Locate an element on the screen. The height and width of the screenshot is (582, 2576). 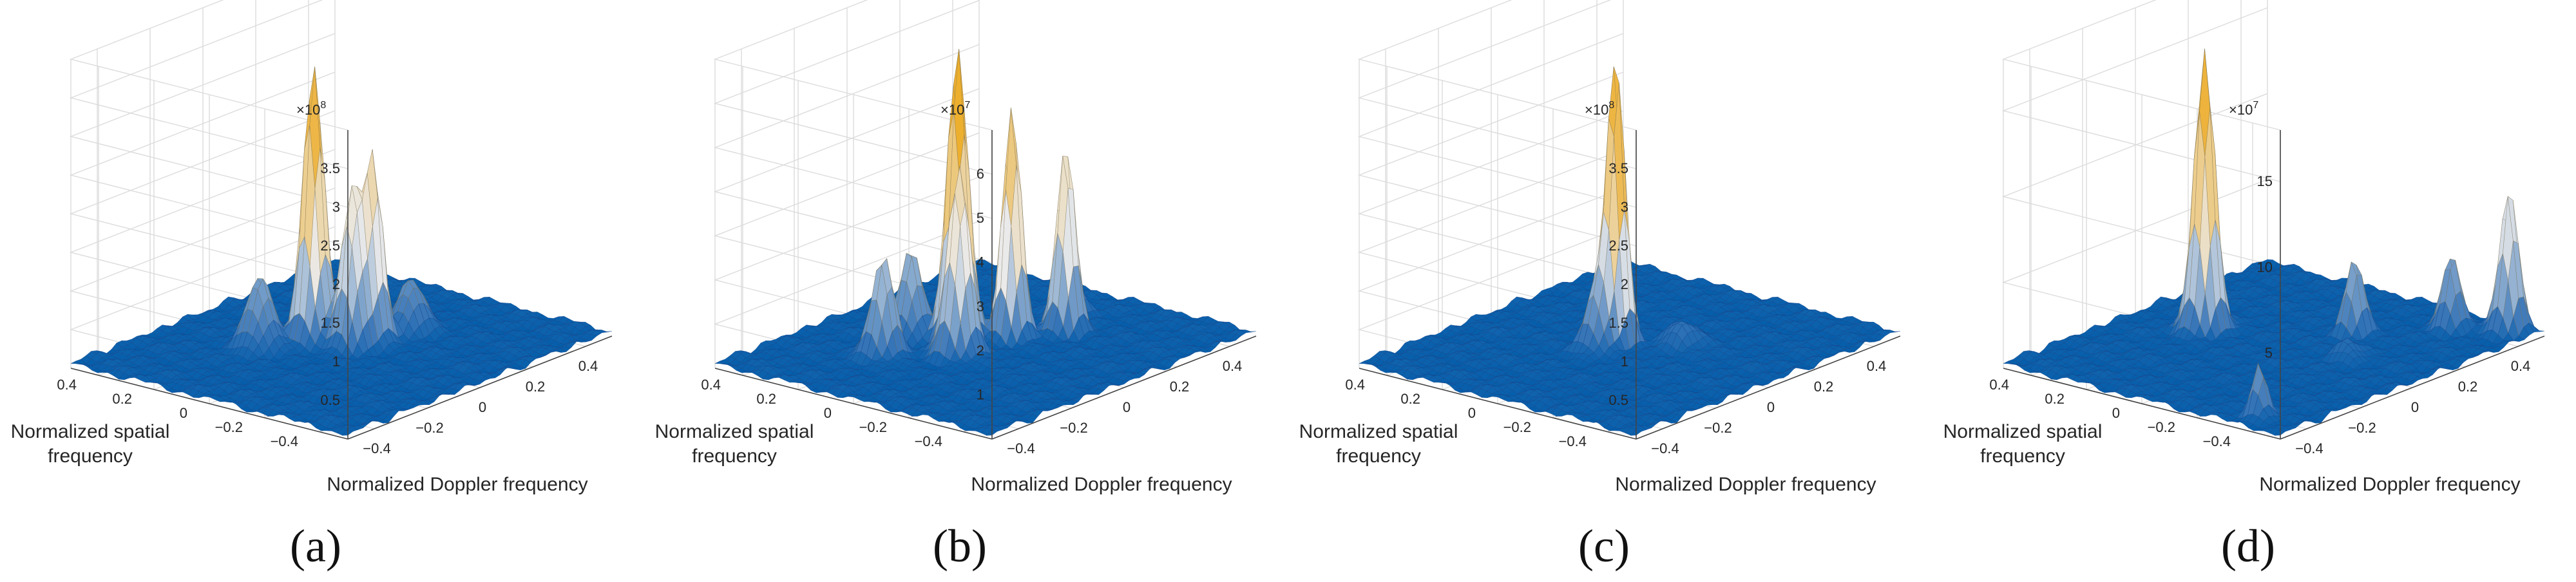
panel-caption: (b) is located at coordinates (960, 546).